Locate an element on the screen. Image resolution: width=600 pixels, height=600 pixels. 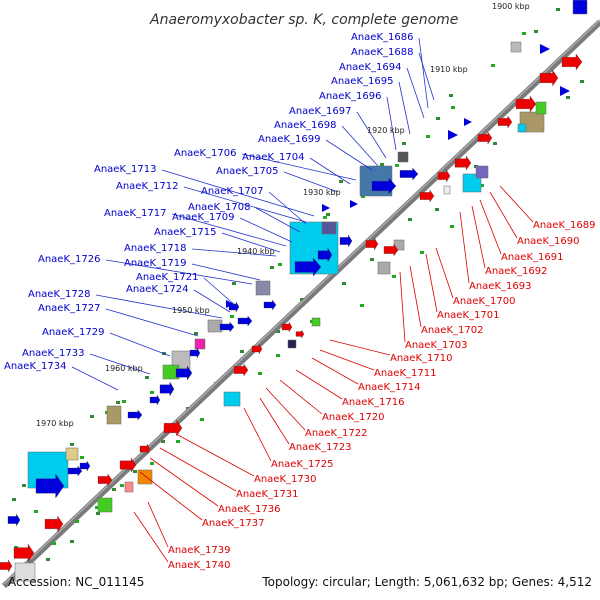
gene-label-forward: AnaeK_1726 is located at coordinates (69, 259).